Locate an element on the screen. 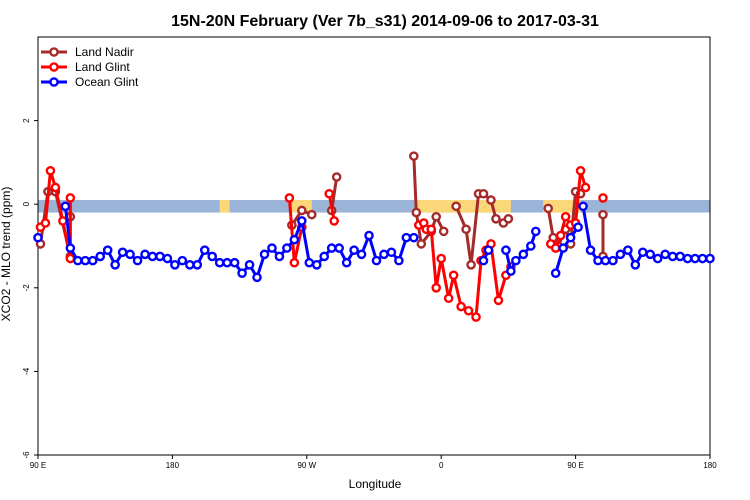  legend-label: Ocean Glint is located at coordinates (107, 82).